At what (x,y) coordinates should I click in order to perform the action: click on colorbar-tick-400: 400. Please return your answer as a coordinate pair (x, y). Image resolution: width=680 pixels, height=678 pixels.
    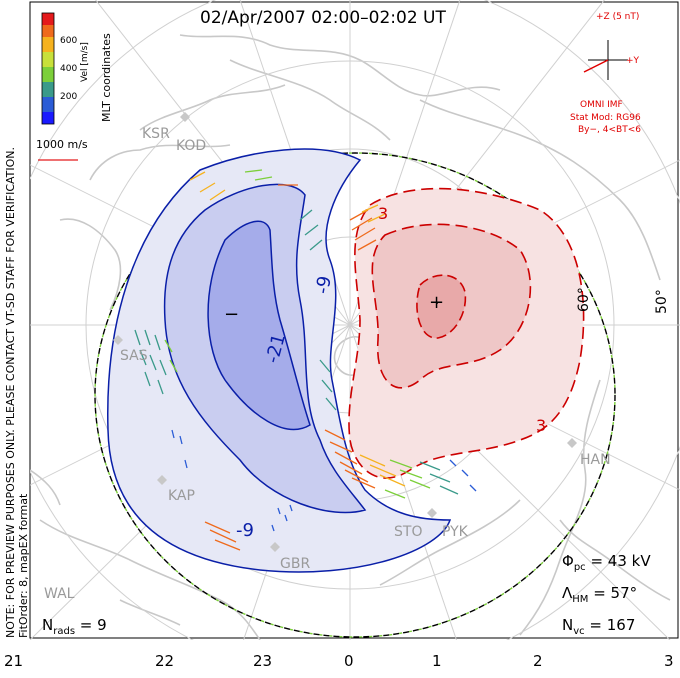
    Looking at the image, I should click on (69, 69).